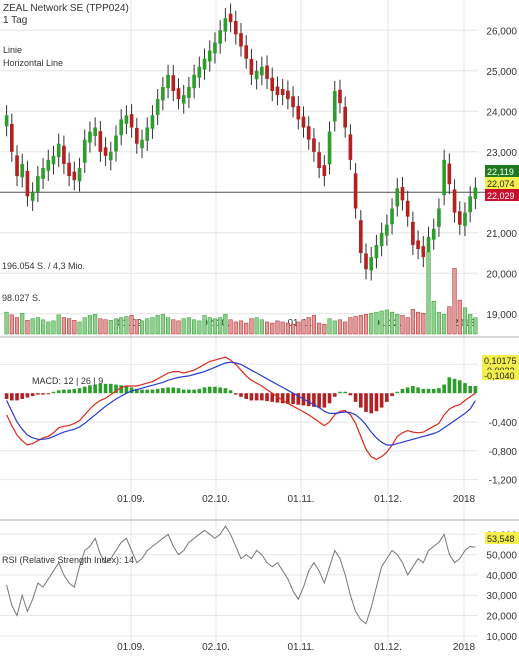 The height and width of the screenshot is (661, 519). What do you see at coordinates (241, 403) in the screenshot?
I see `macd-signal-line` at bounding box center [241, 403].